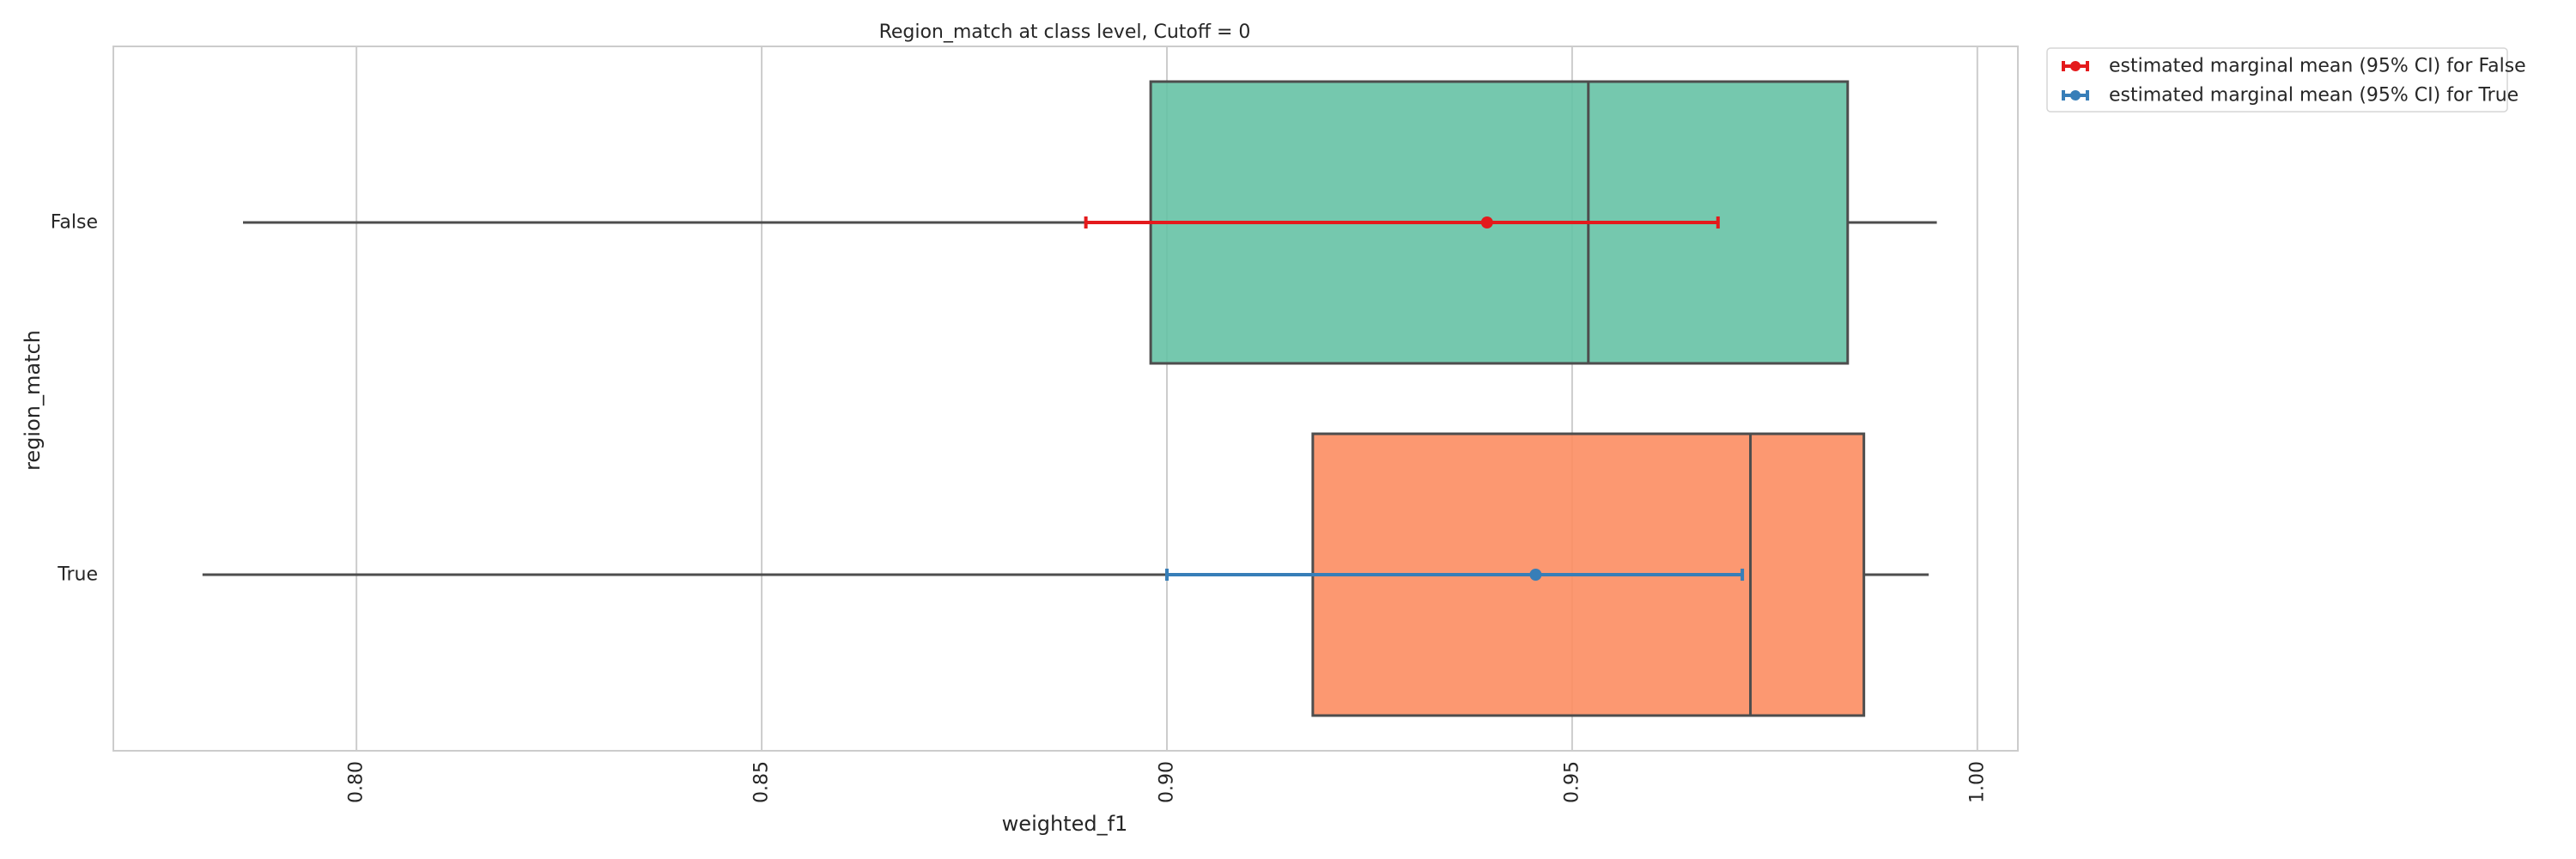  I want to click on y-tick-label: True, so click(77, 575).